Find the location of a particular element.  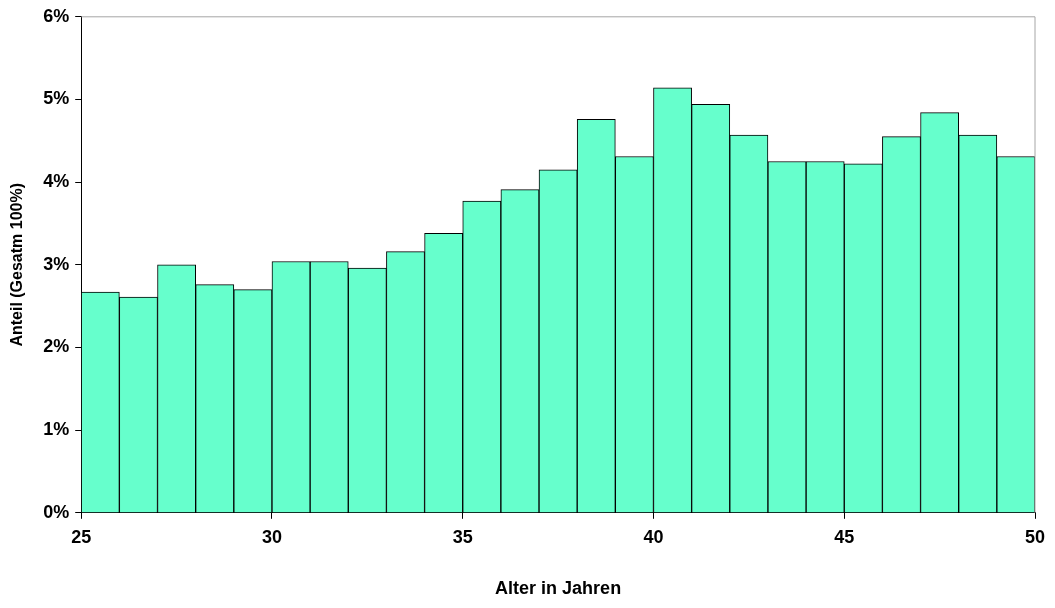

x-tick-label: 50 is located at coordinates (1035, 536).